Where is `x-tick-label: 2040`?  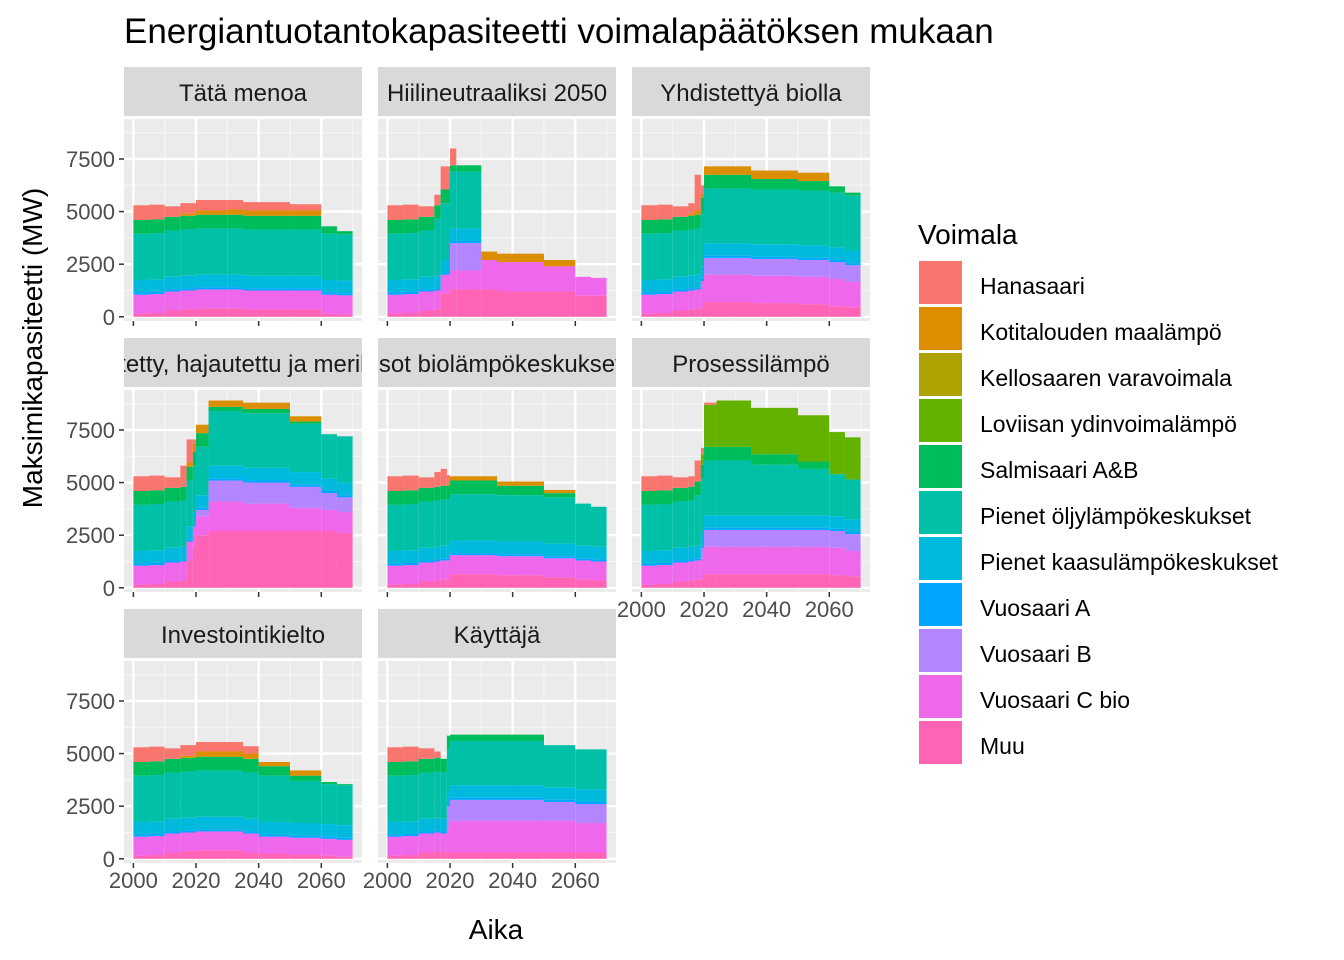 x-tick-label: 2040 is located at coordinates (766, 609).